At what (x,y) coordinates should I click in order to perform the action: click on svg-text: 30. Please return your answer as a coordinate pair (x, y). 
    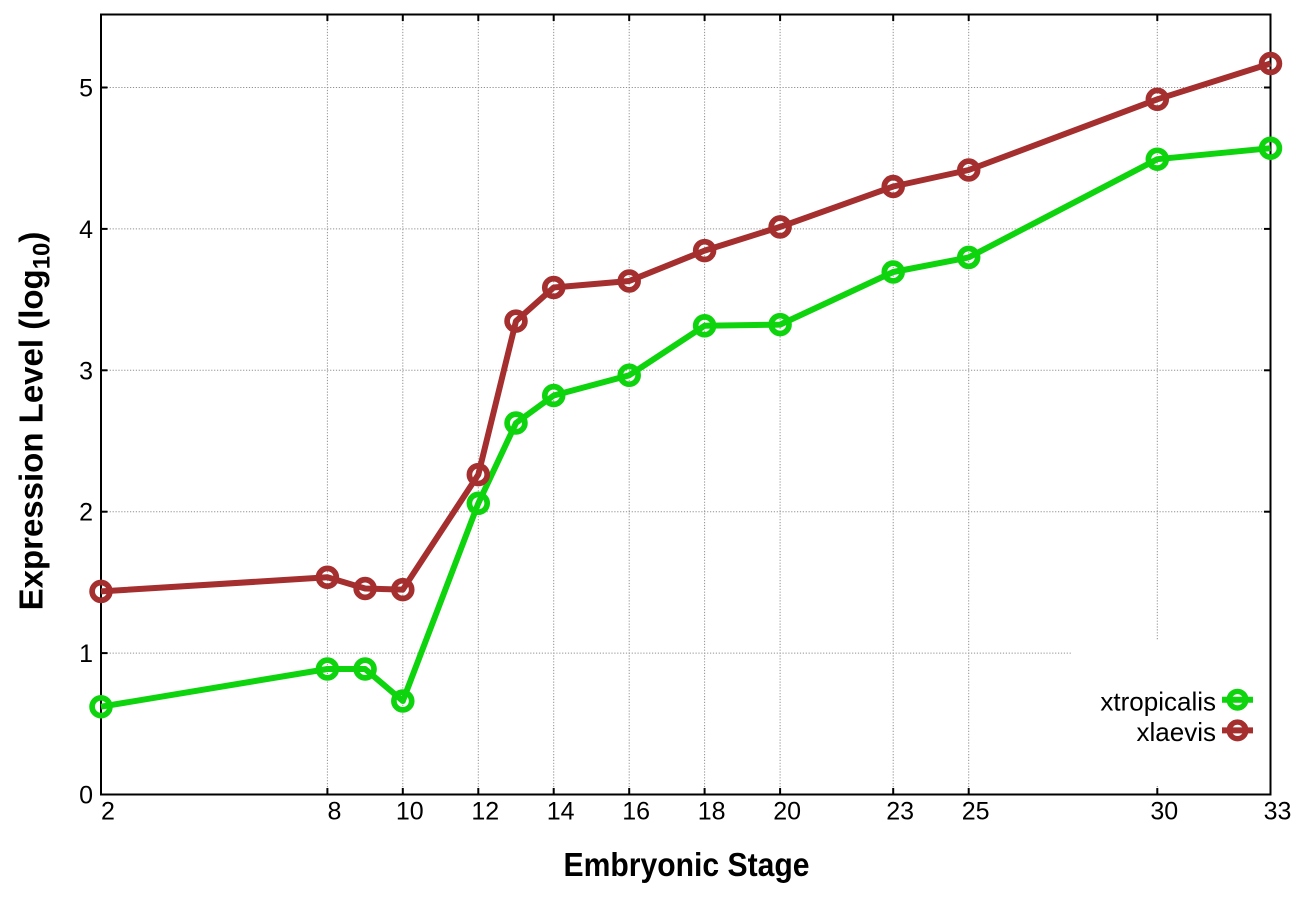
    Looking at the image, I should click on (1164, 812).